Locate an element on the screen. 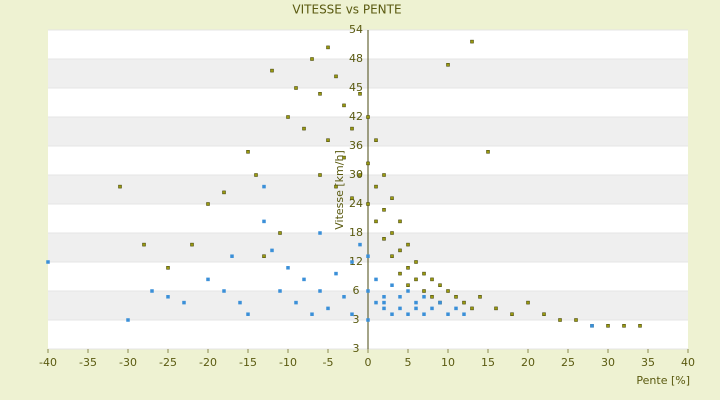 The height and width of the screenshot is (400, 720). x-tick-label: 15 is located at coordinates (488, 362).